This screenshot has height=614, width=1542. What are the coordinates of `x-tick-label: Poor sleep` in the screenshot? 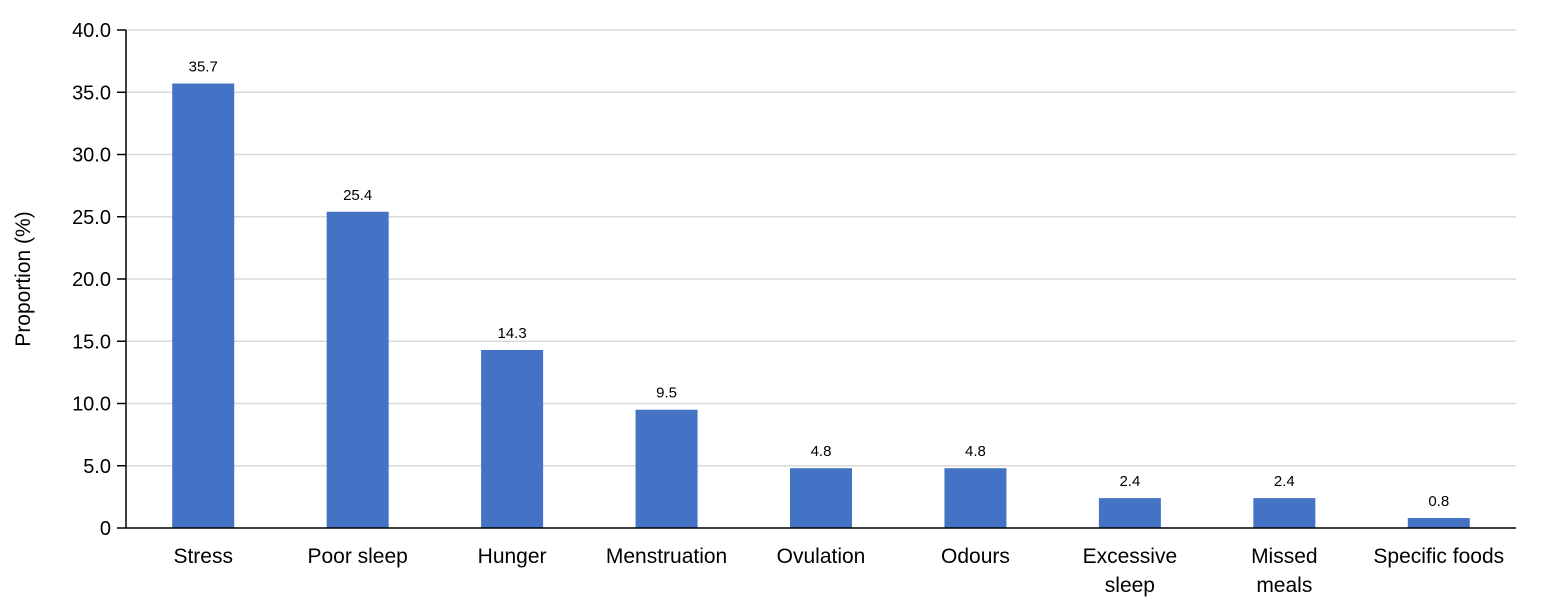 It's located at (357, 556).